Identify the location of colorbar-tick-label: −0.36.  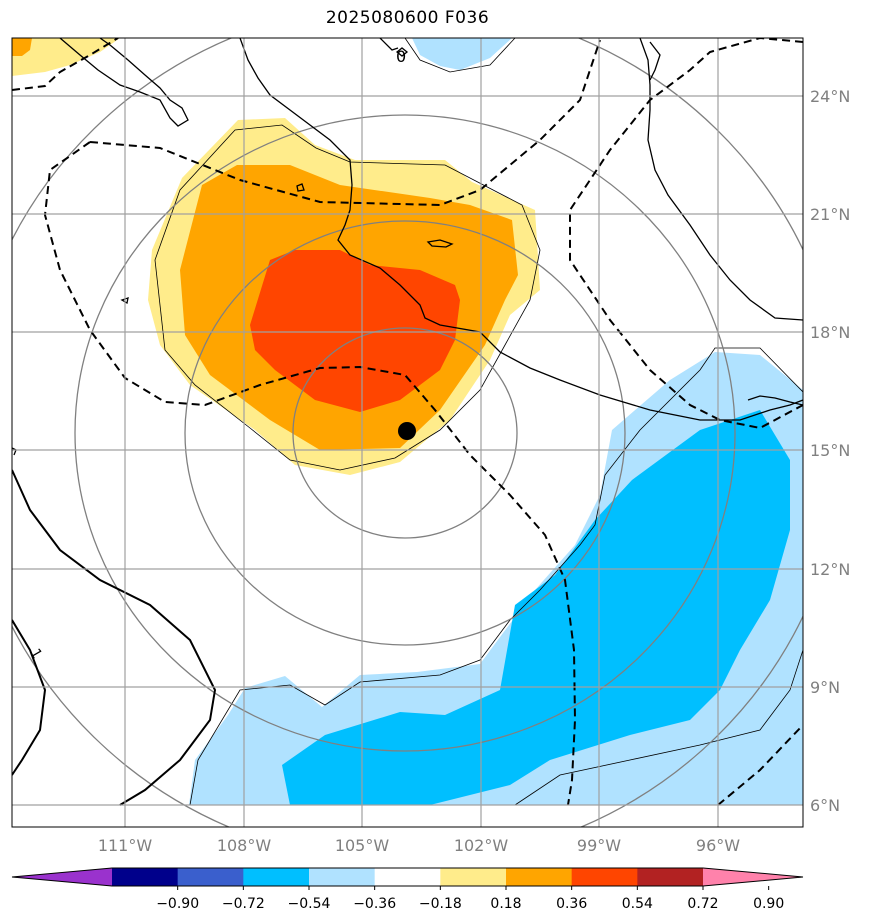
(374, 904).